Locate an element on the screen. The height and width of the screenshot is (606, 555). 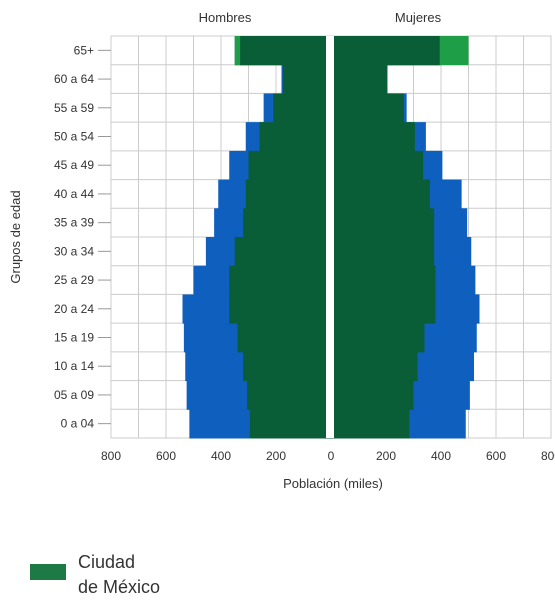
y-tick-label: 25 a 29 is located at coordinates (74, 280).